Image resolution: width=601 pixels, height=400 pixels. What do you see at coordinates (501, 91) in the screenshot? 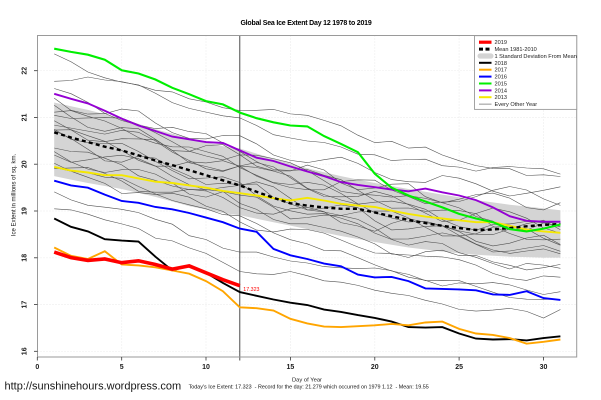
I see `svg-text: 2014` at bounding box center [501, 91].